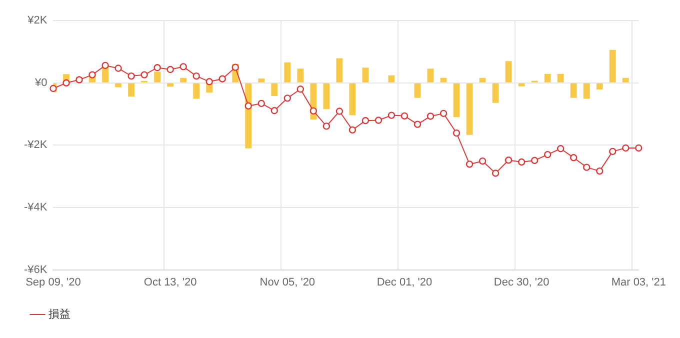 This screenshot has width=680, height=338. I want to click on x-tick-label: Sep 09, '20, so click(53, 282).